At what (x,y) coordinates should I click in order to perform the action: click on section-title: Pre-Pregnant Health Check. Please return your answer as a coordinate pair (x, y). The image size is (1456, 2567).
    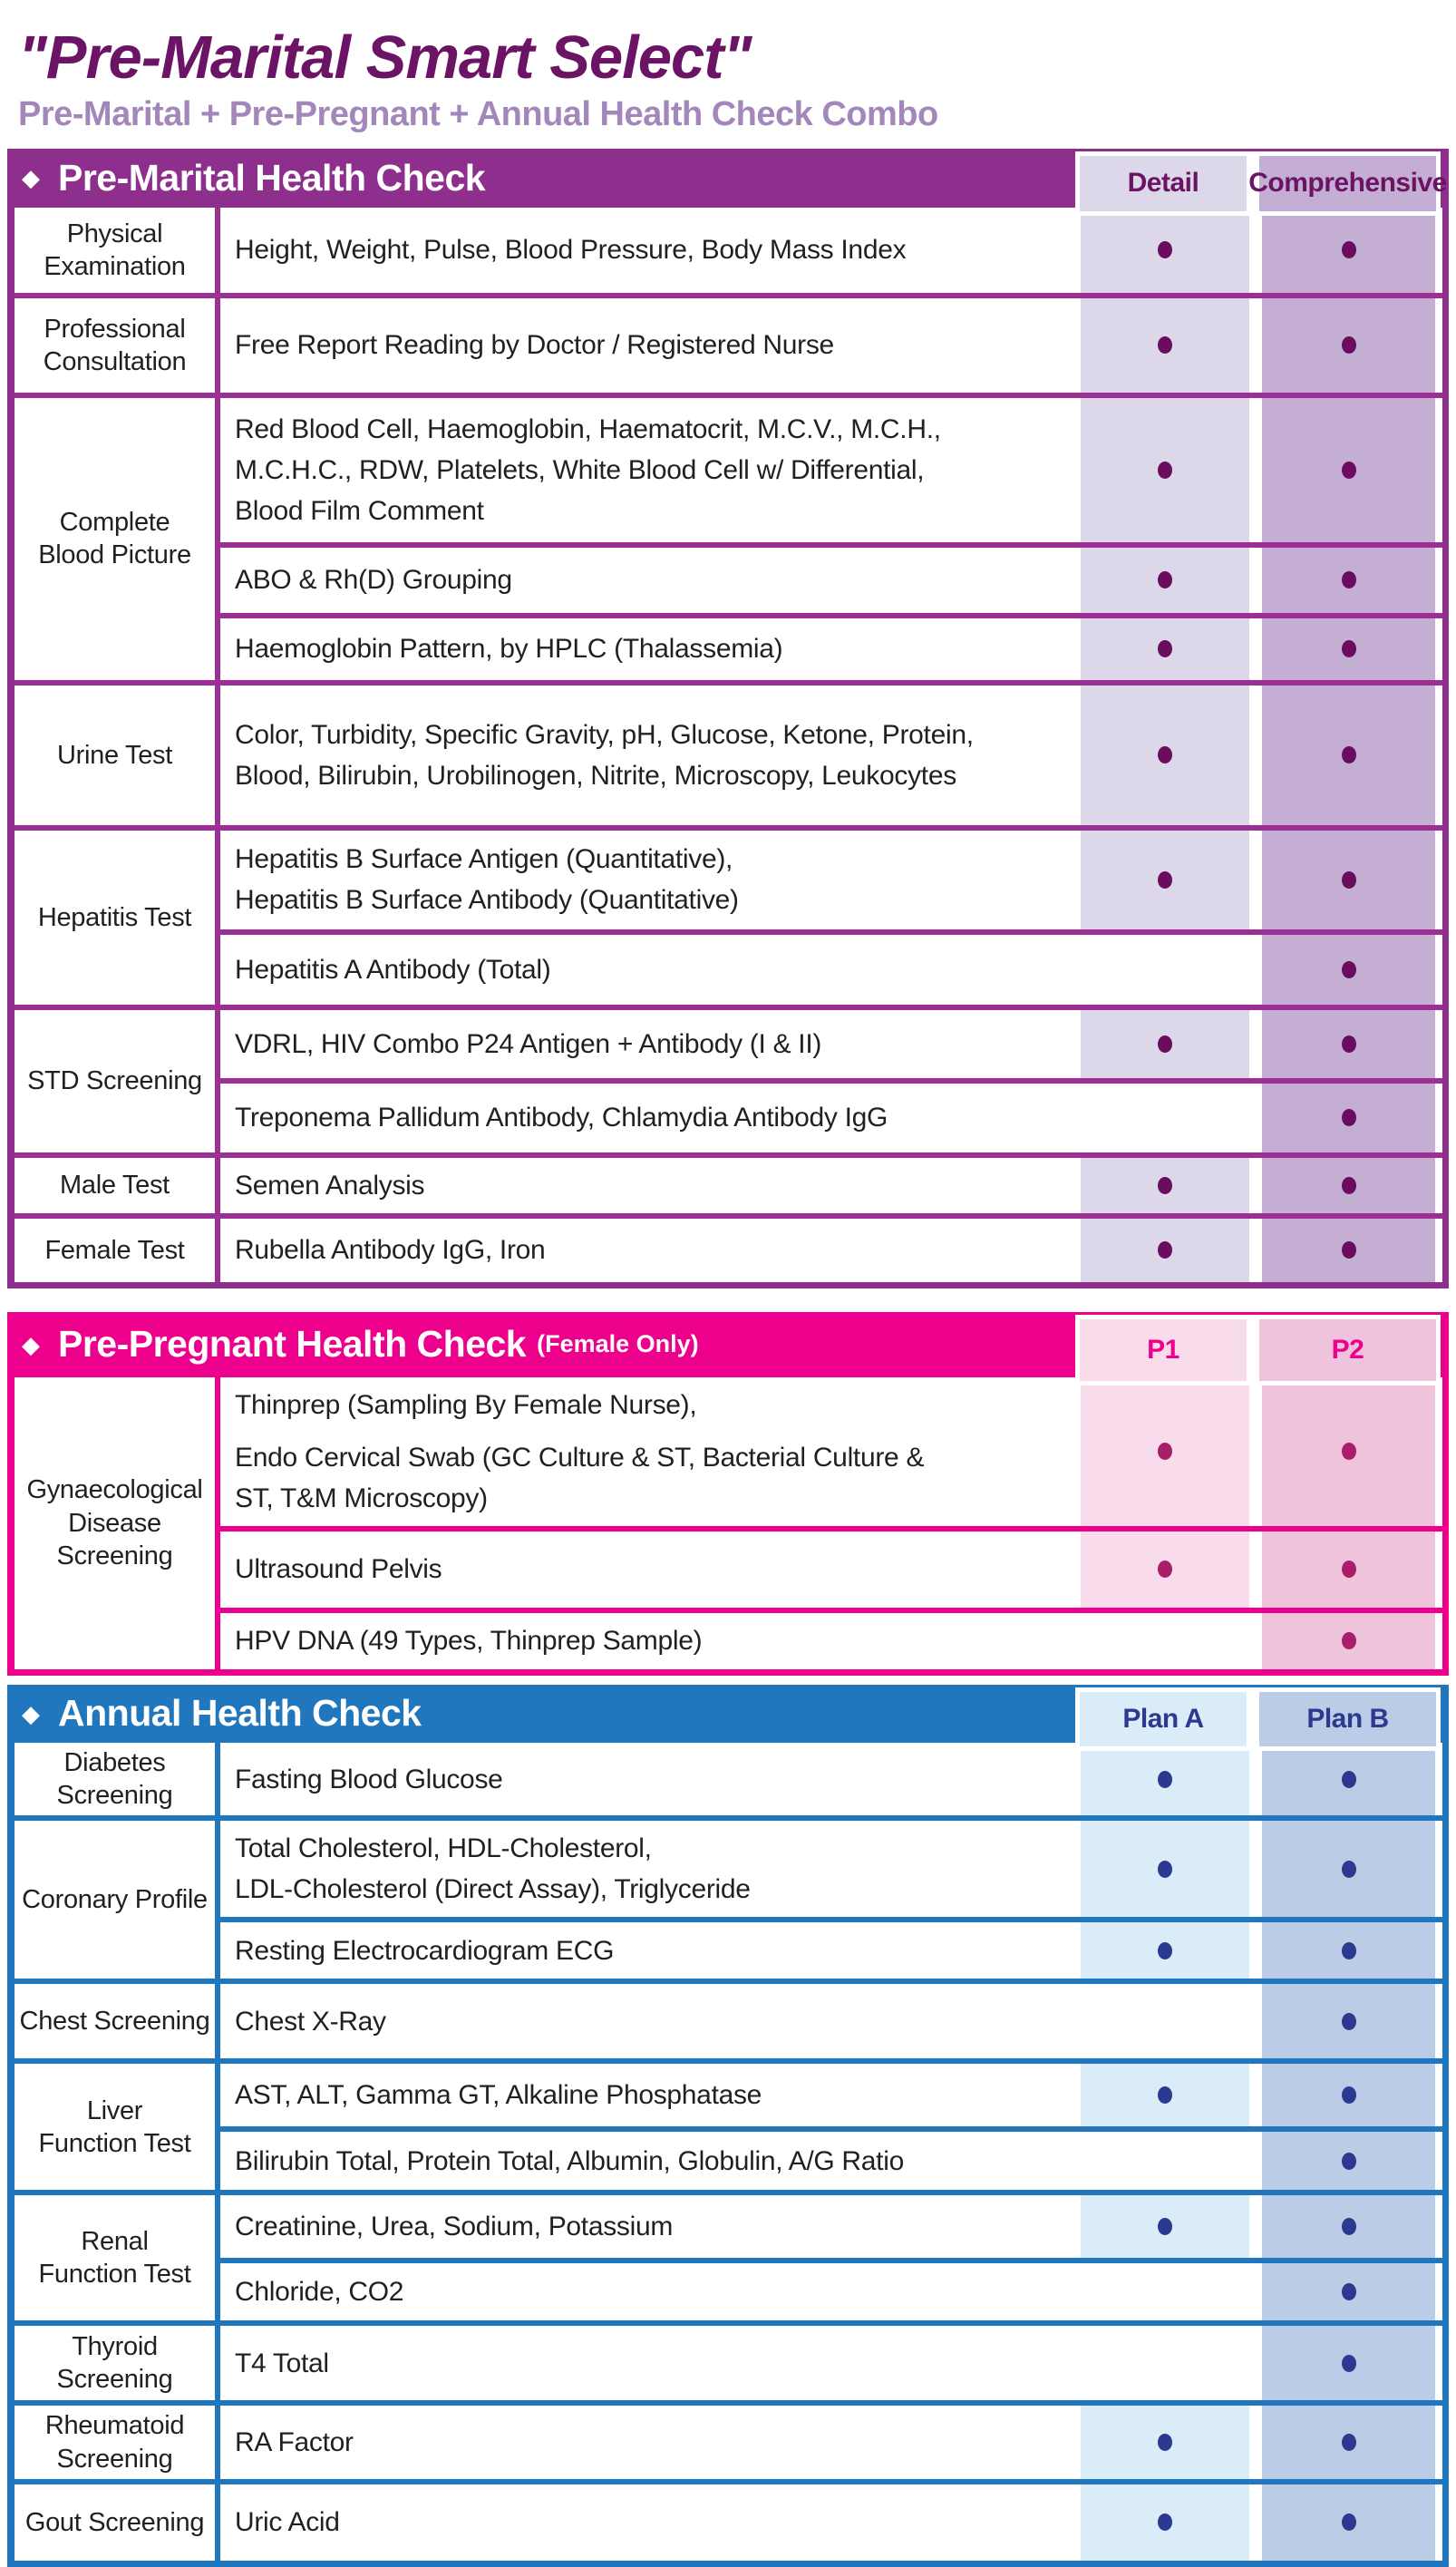
    Looking at the image, I should click on (292, 1344).